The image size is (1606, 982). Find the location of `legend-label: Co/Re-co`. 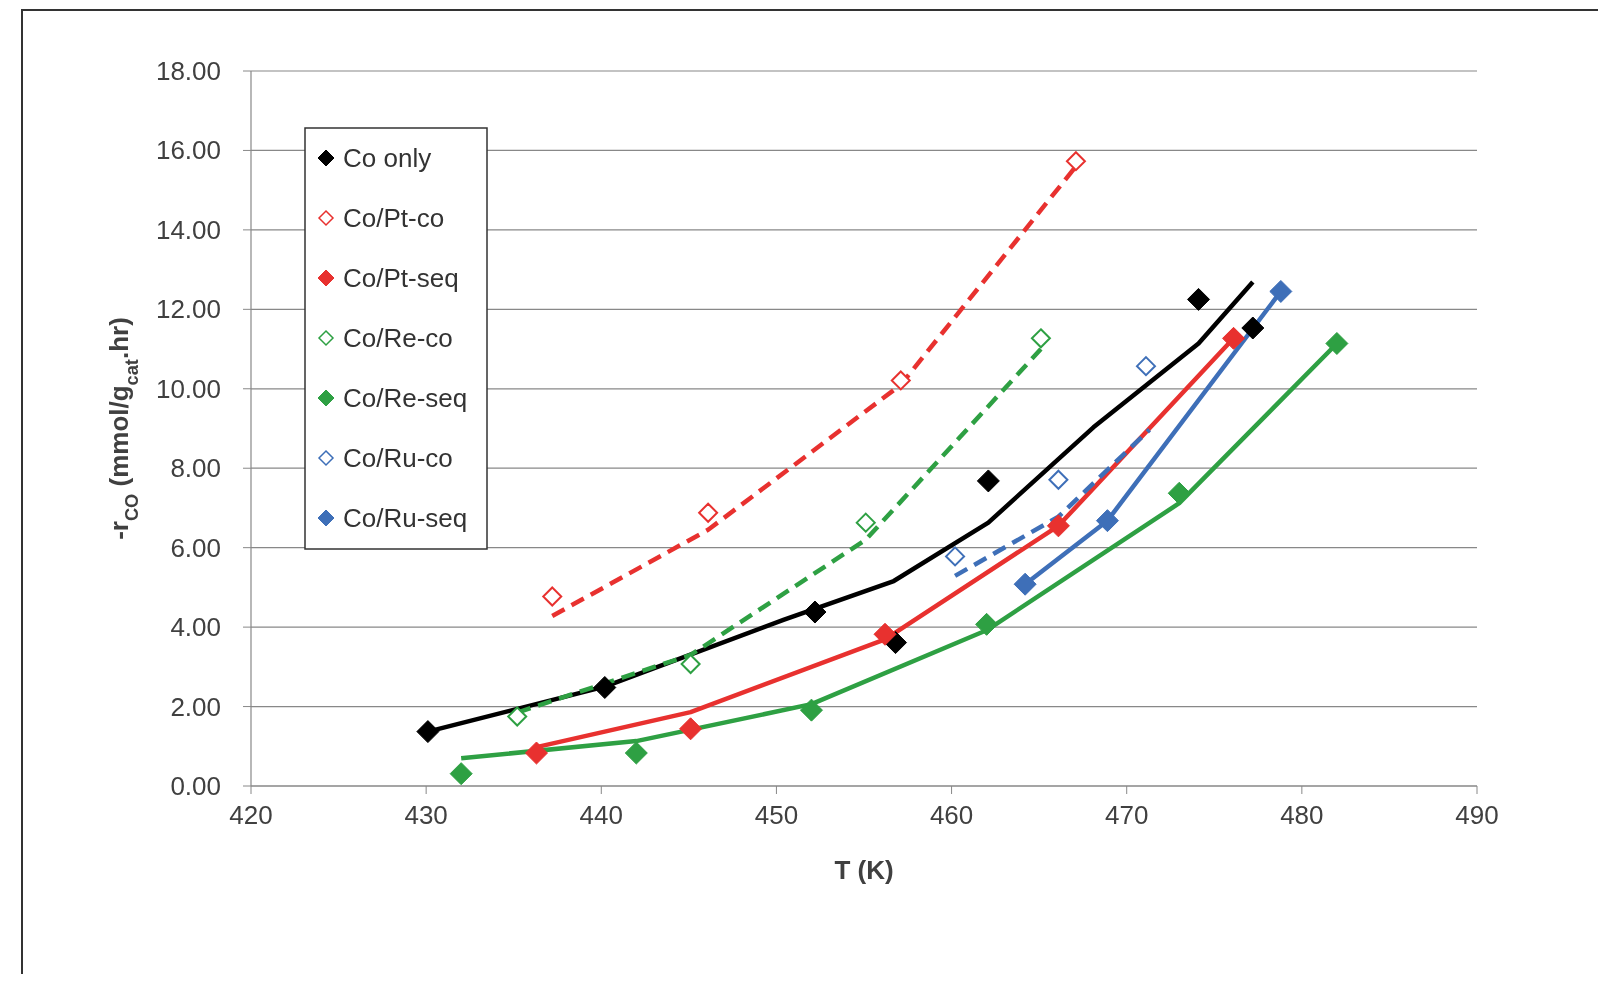

legend-label: Co/Re-co is located at coordinates (398, 338).